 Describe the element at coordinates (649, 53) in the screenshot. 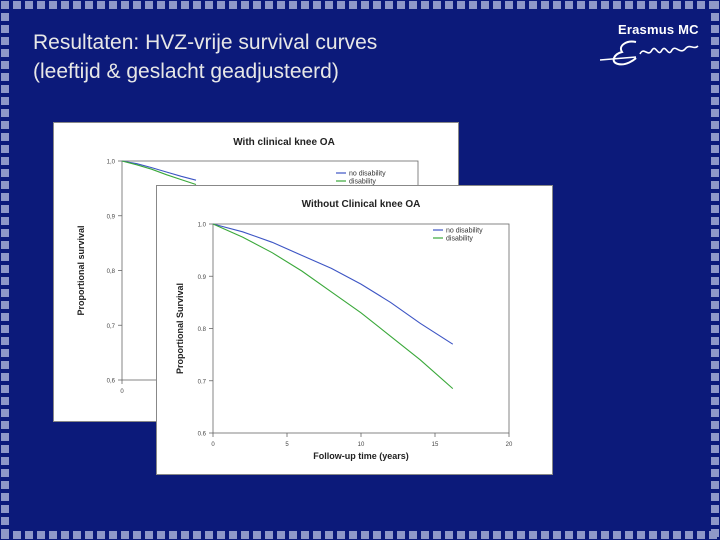

I see `logo-script-icon` at that location.